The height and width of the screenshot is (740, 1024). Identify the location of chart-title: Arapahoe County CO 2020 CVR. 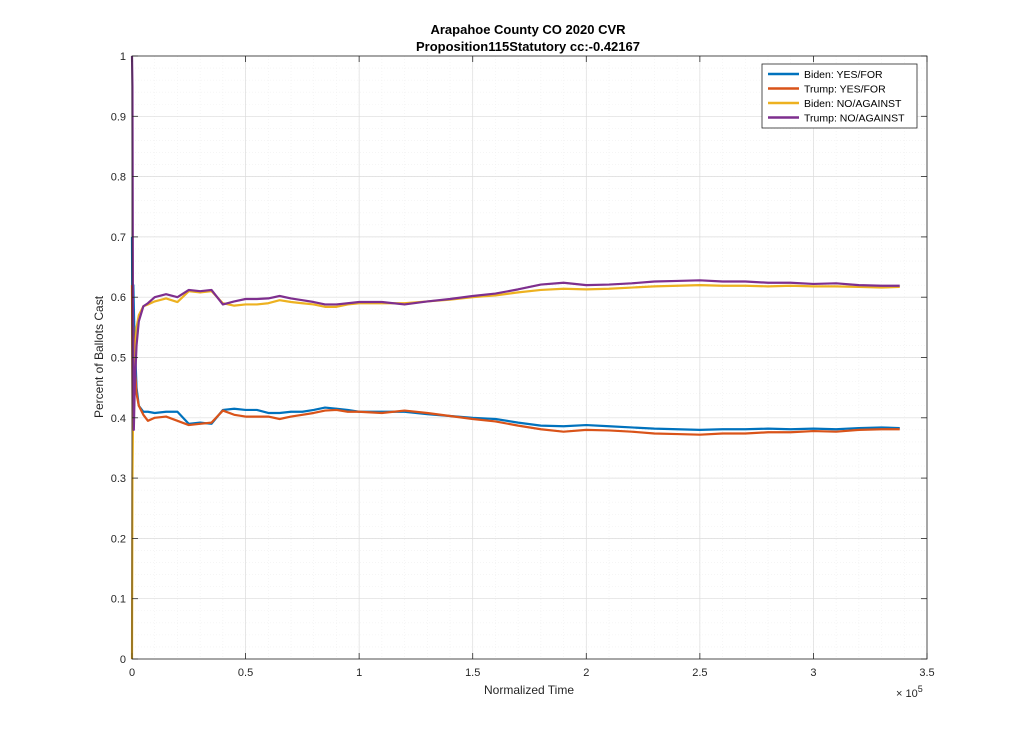
(528, 29).